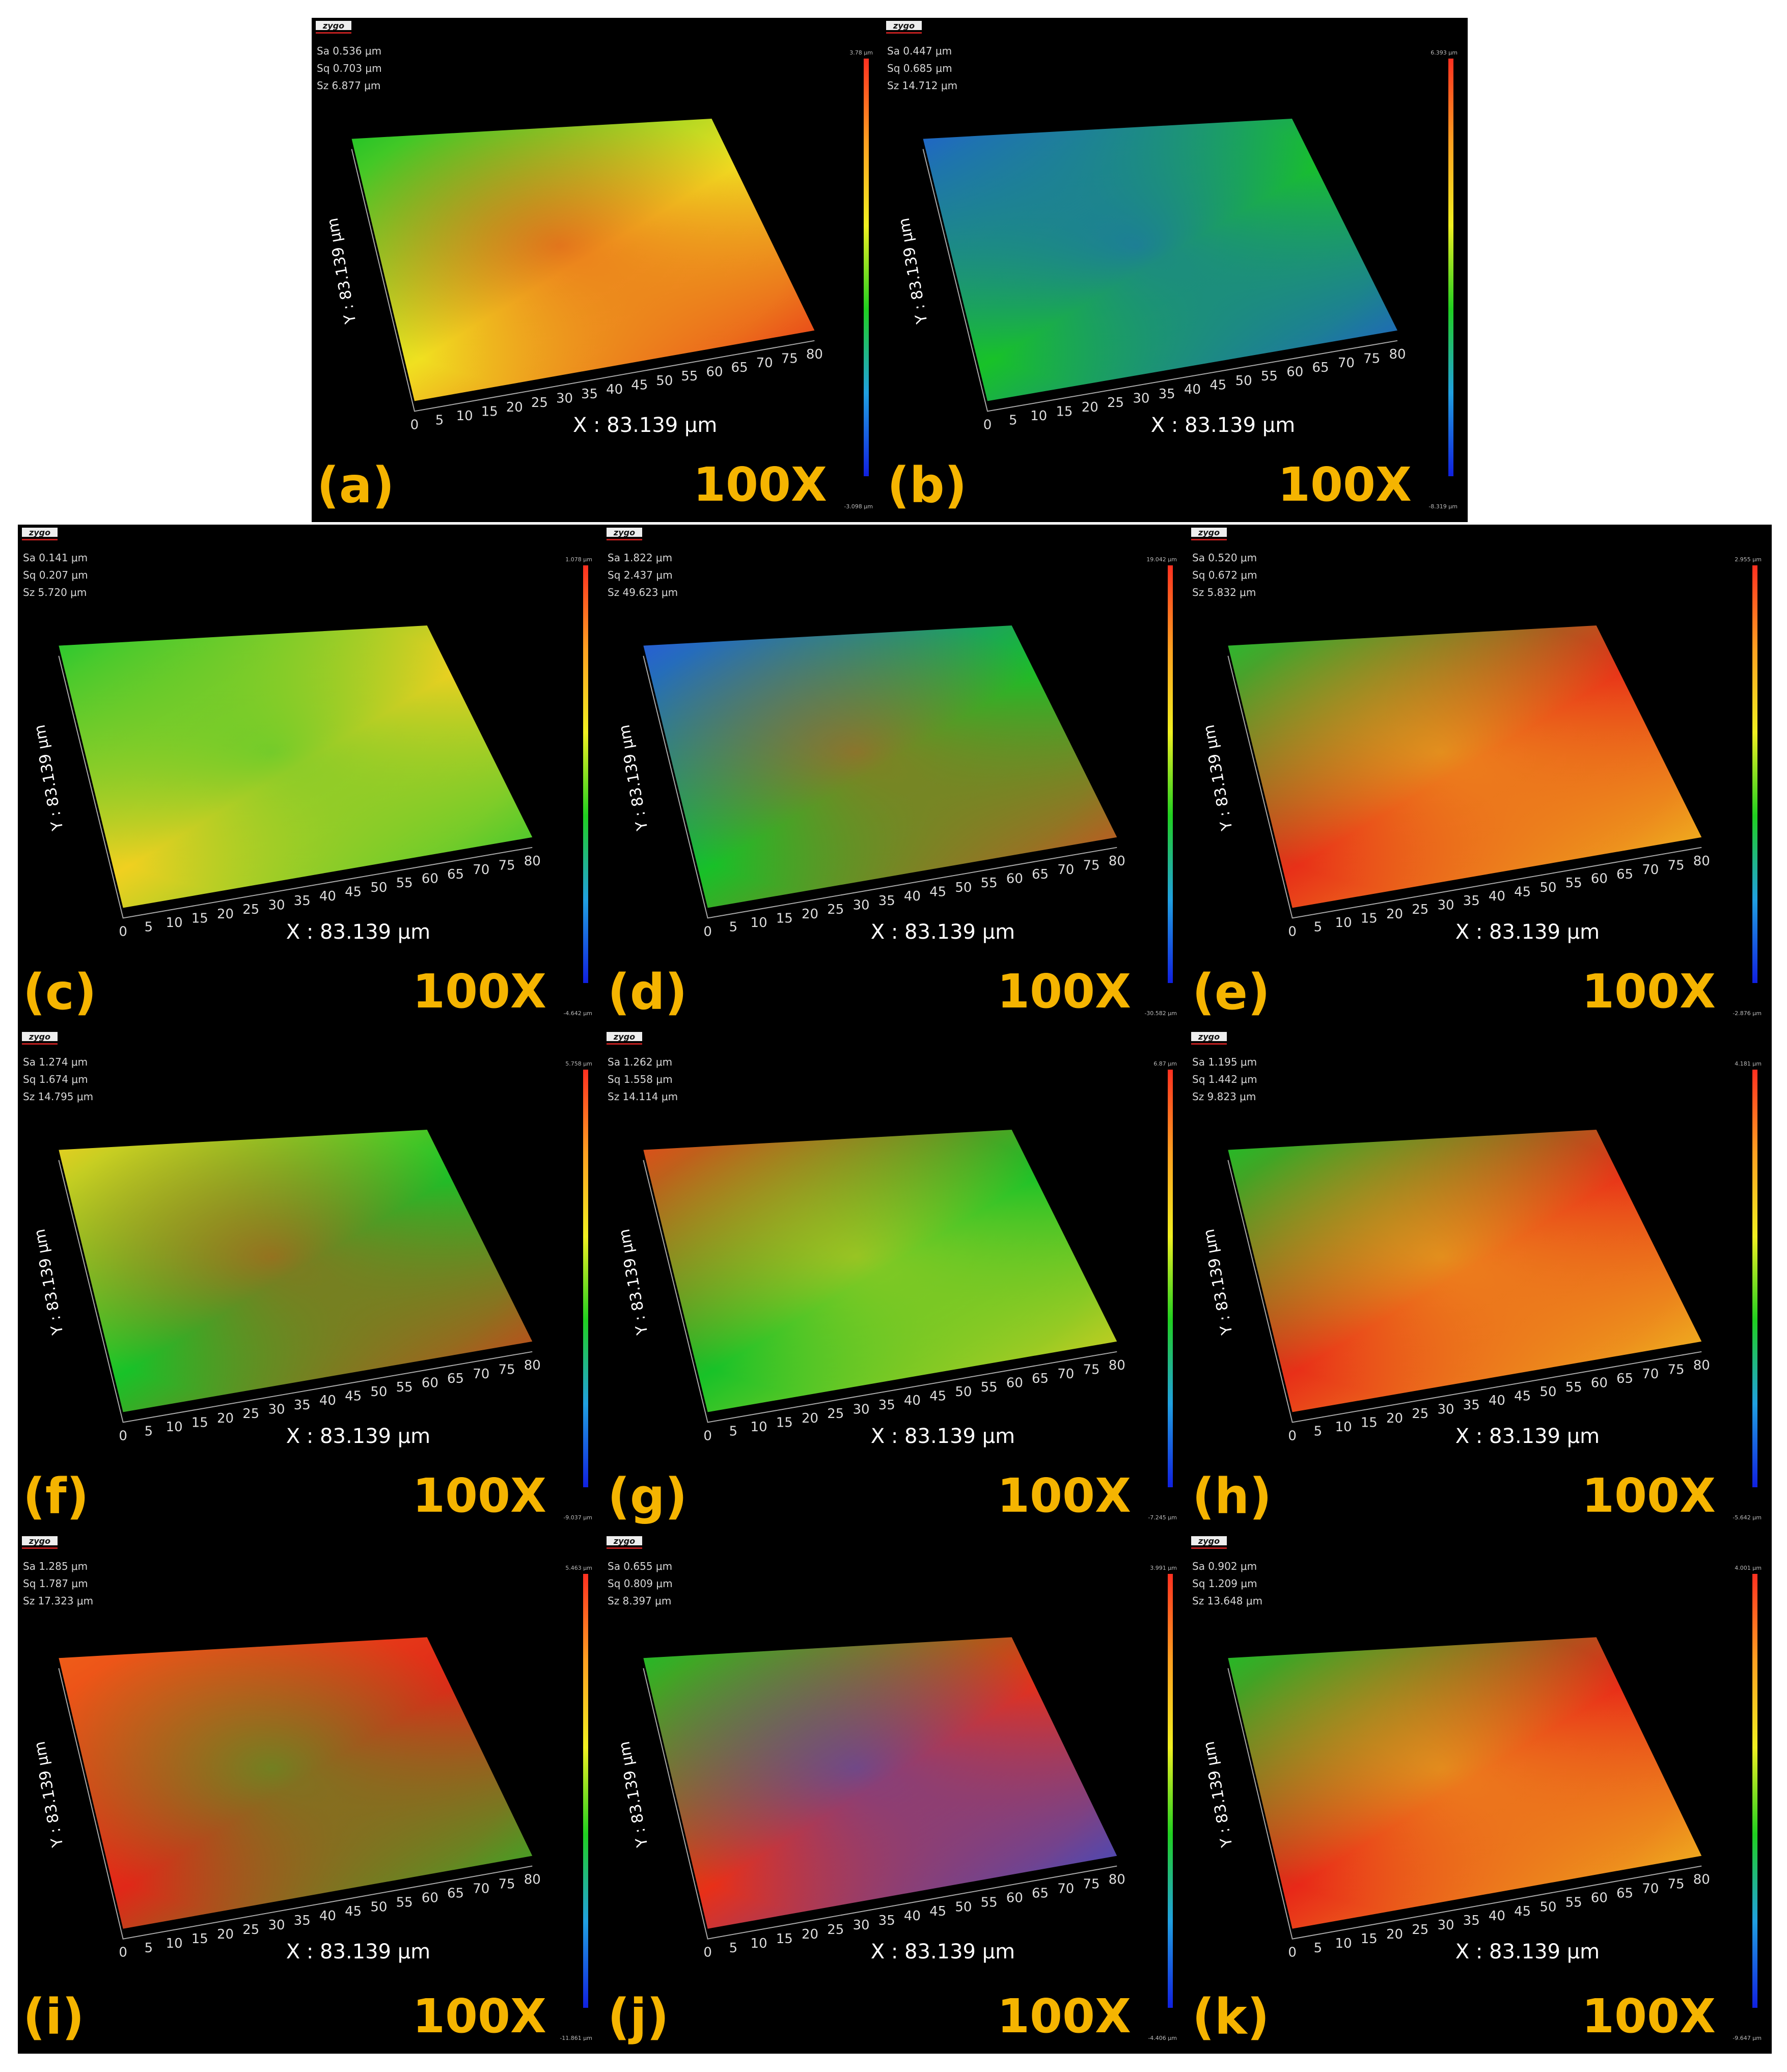 The height and width of the screenshot is (2072, 1787). I want to click on roughness-stats: Sa 1.285 μm Sq 1.787 μm Sz 17.323 μm, so click(58, 1584).